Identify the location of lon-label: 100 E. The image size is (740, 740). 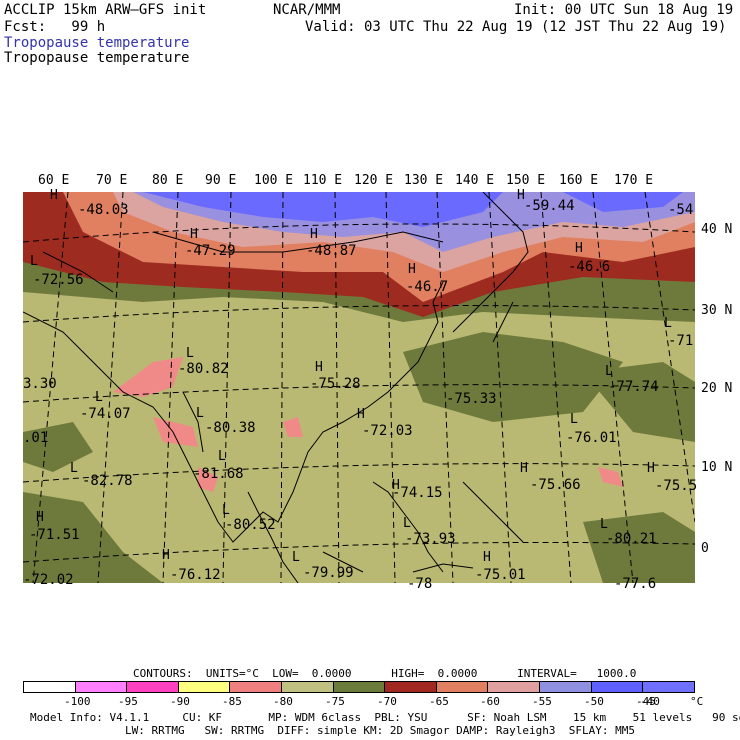
(274, 180).